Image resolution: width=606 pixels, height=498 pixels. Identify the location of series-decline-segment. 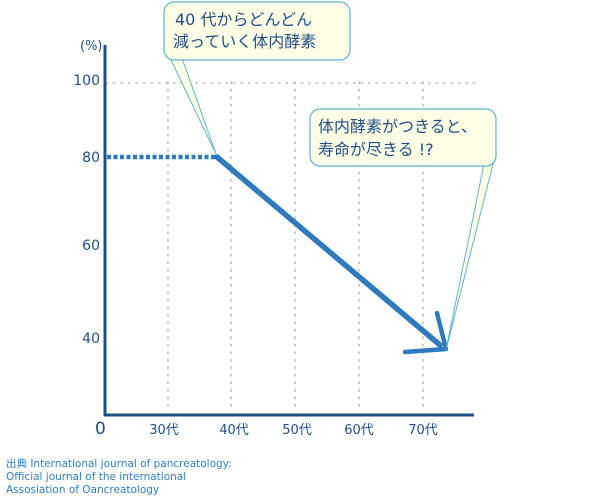
(328, 251).